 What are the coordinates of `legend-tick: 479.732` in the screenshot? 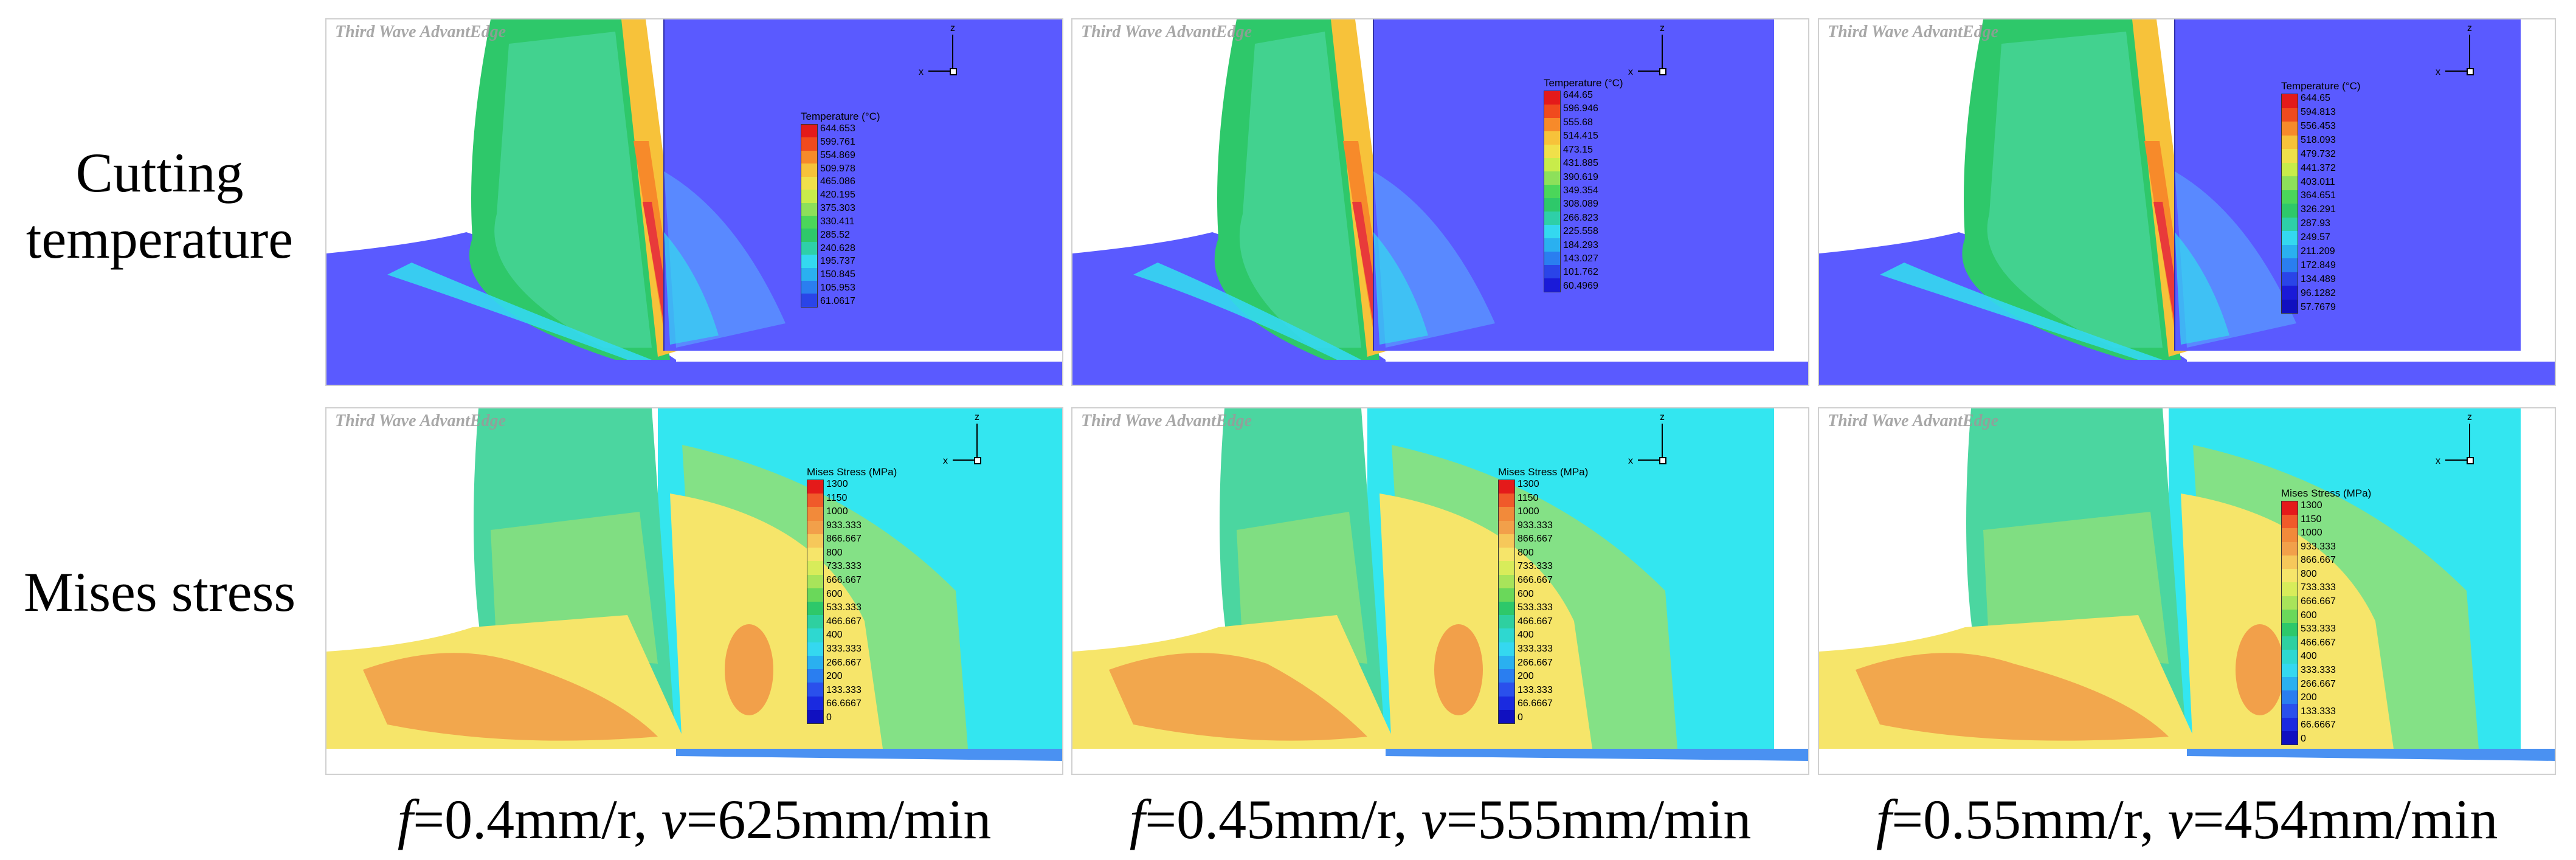 It's located at (2318, 153).